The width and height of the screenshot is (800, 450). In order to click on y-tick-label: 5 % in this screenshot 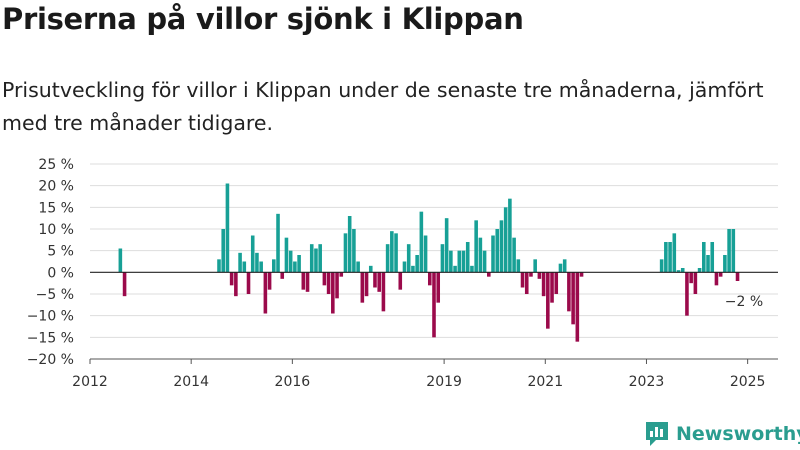, I will do `click(60, 252)`.